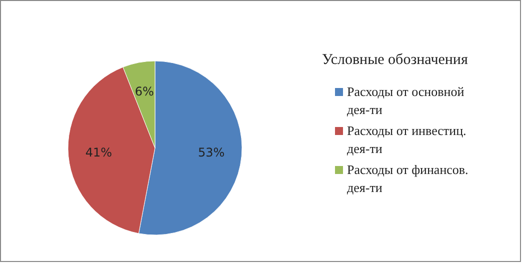 This screenshot has height=265, width=524. What do you see at coordinates (405, 100) in the screenshot?
I see `legend-label: Расходы от основной дея-ти` at bounding box center [405, 100].